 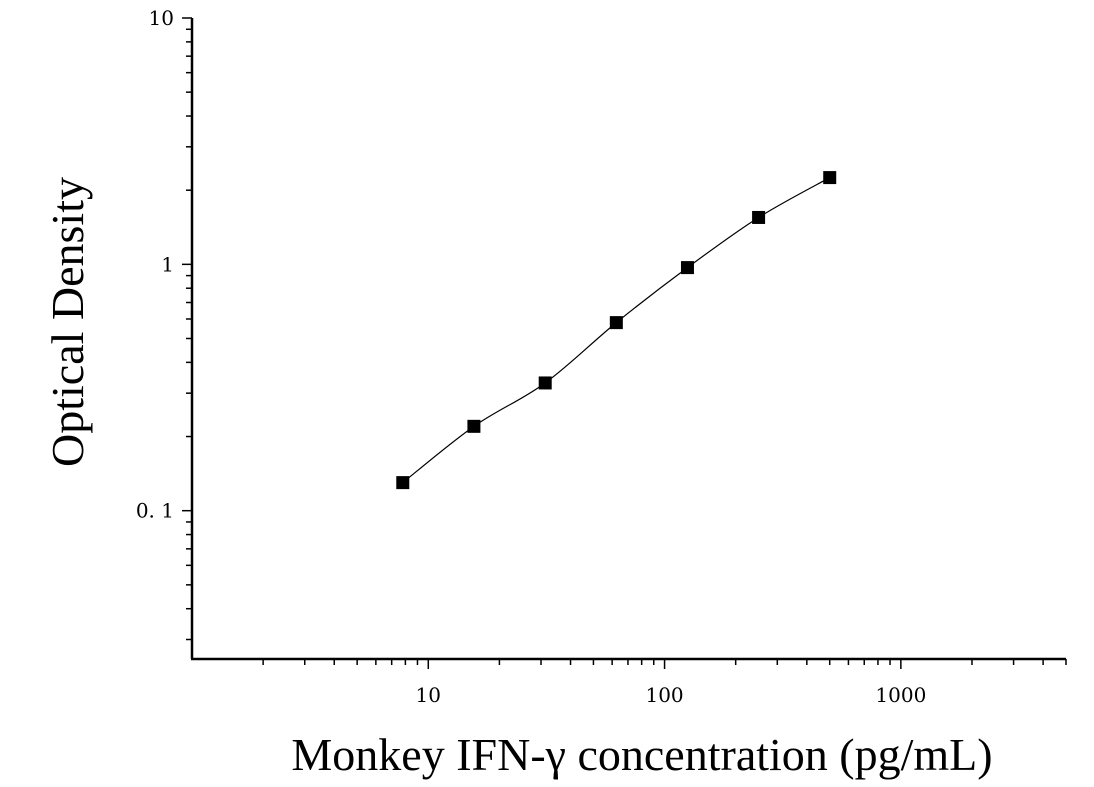 What do you see at coordinates (641, 754) in the screenshot?
I see `x-axis-title: Monkey IFN-γ concentration (pg/mL)` at bounding box center [641, 754].